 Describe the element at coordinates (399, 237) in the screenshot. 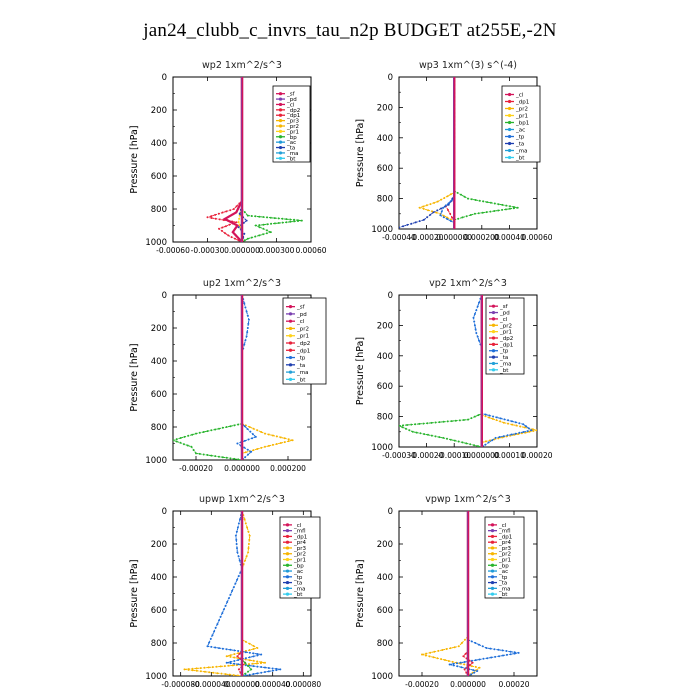

I see `x-tick-label: -0.00040` at that location.